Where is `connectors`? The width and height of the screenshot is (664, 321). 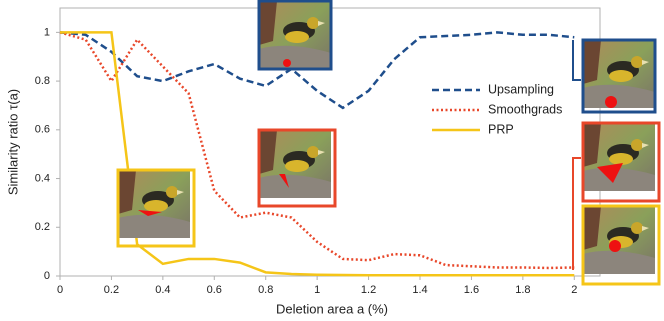
connectors is located at coordinates (576, 155).